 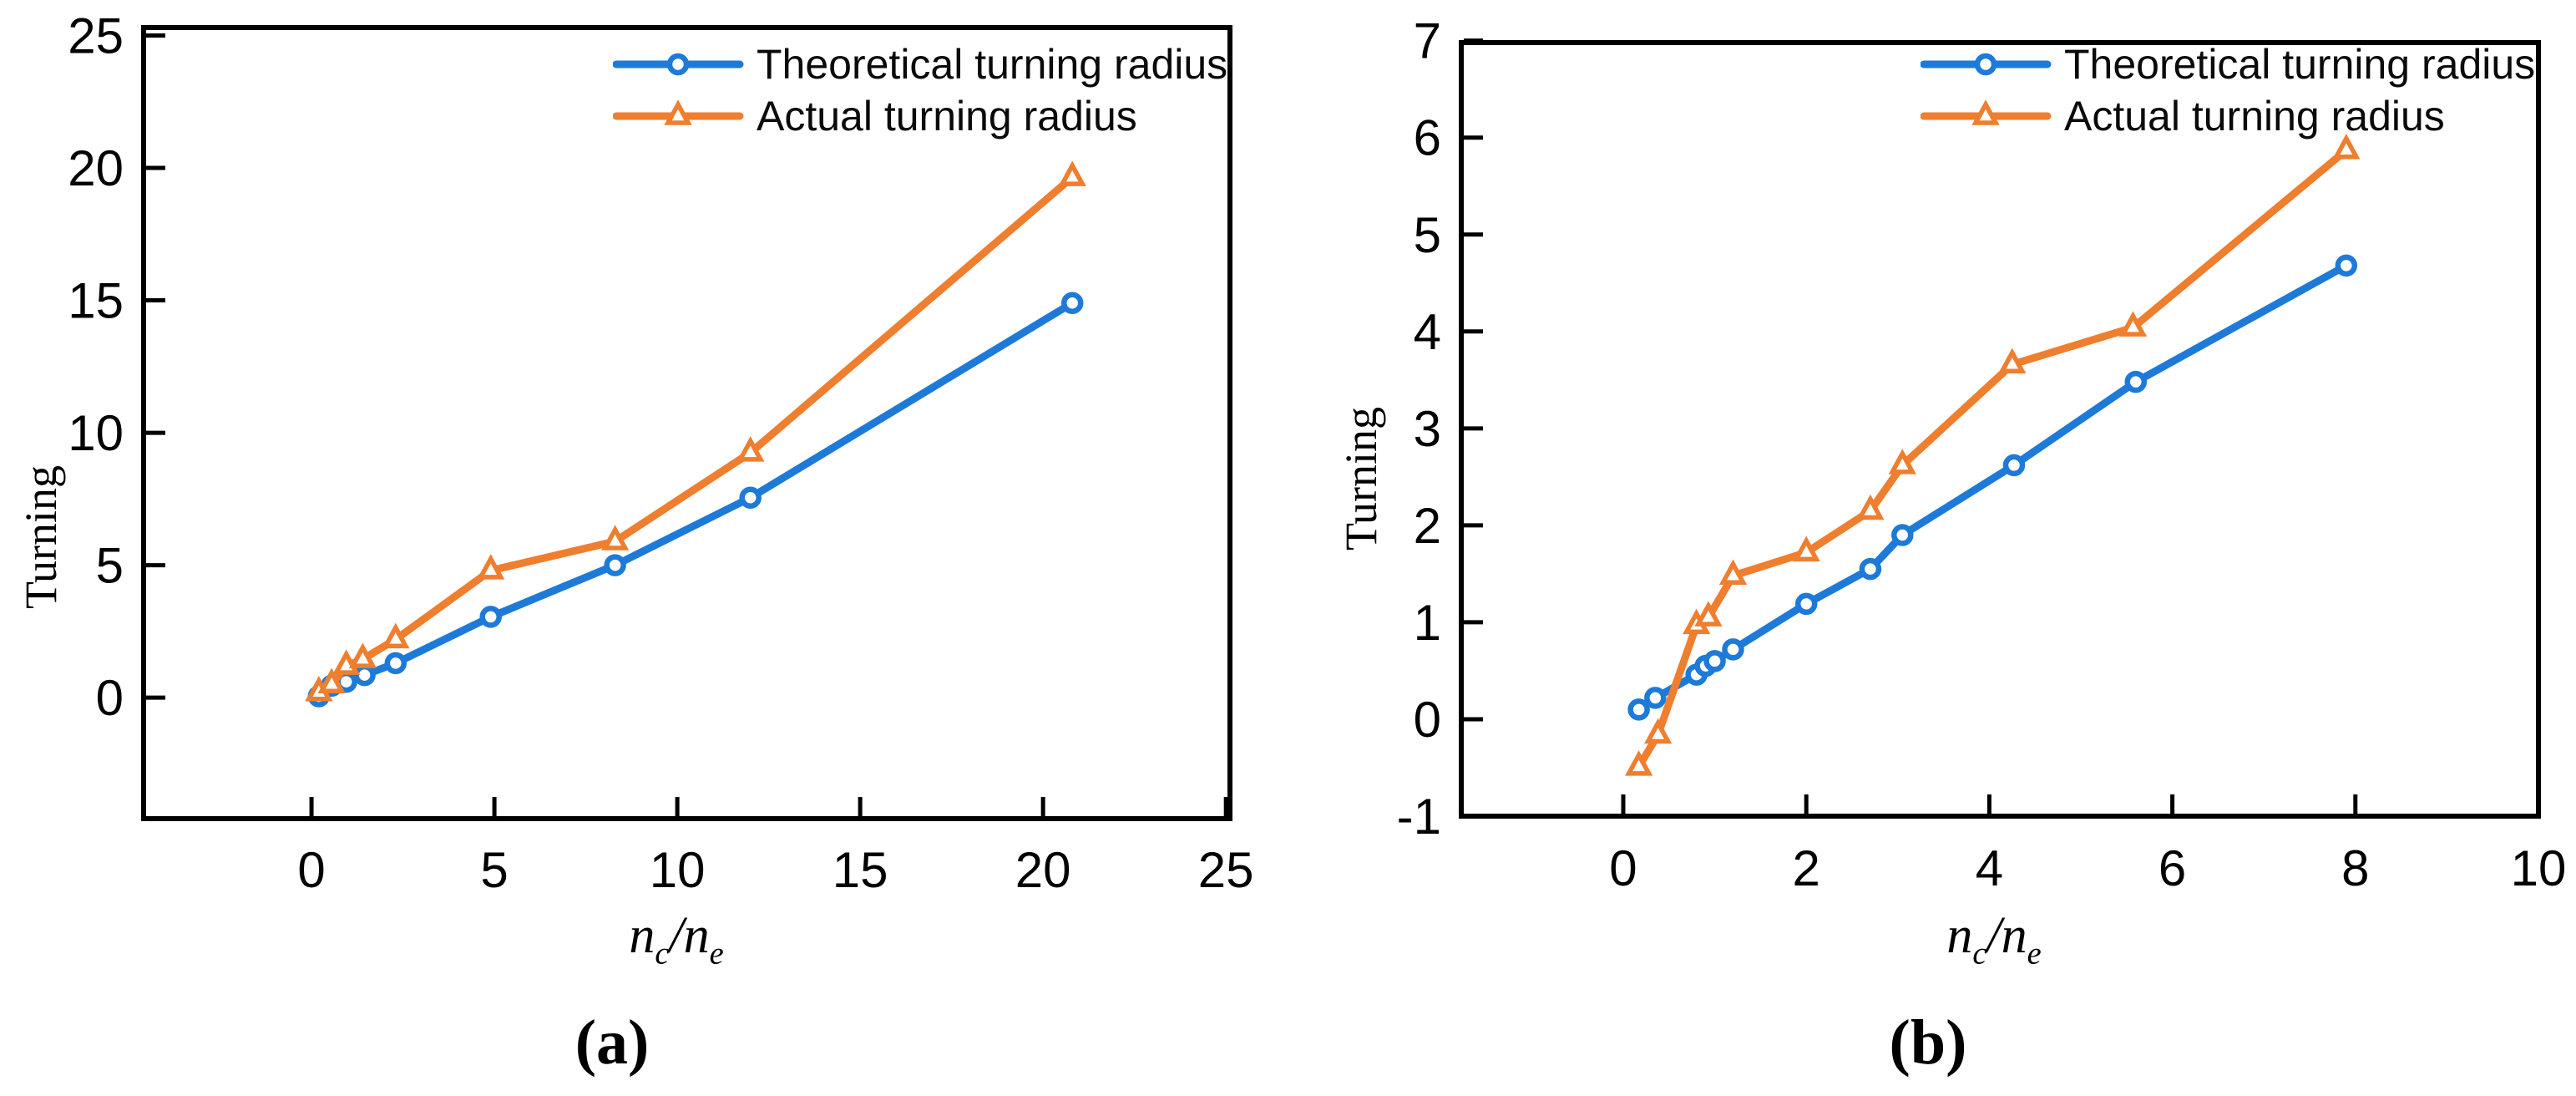 I want to click on chart-b-x-tick-label: 0, so click(x=1623, y=868).